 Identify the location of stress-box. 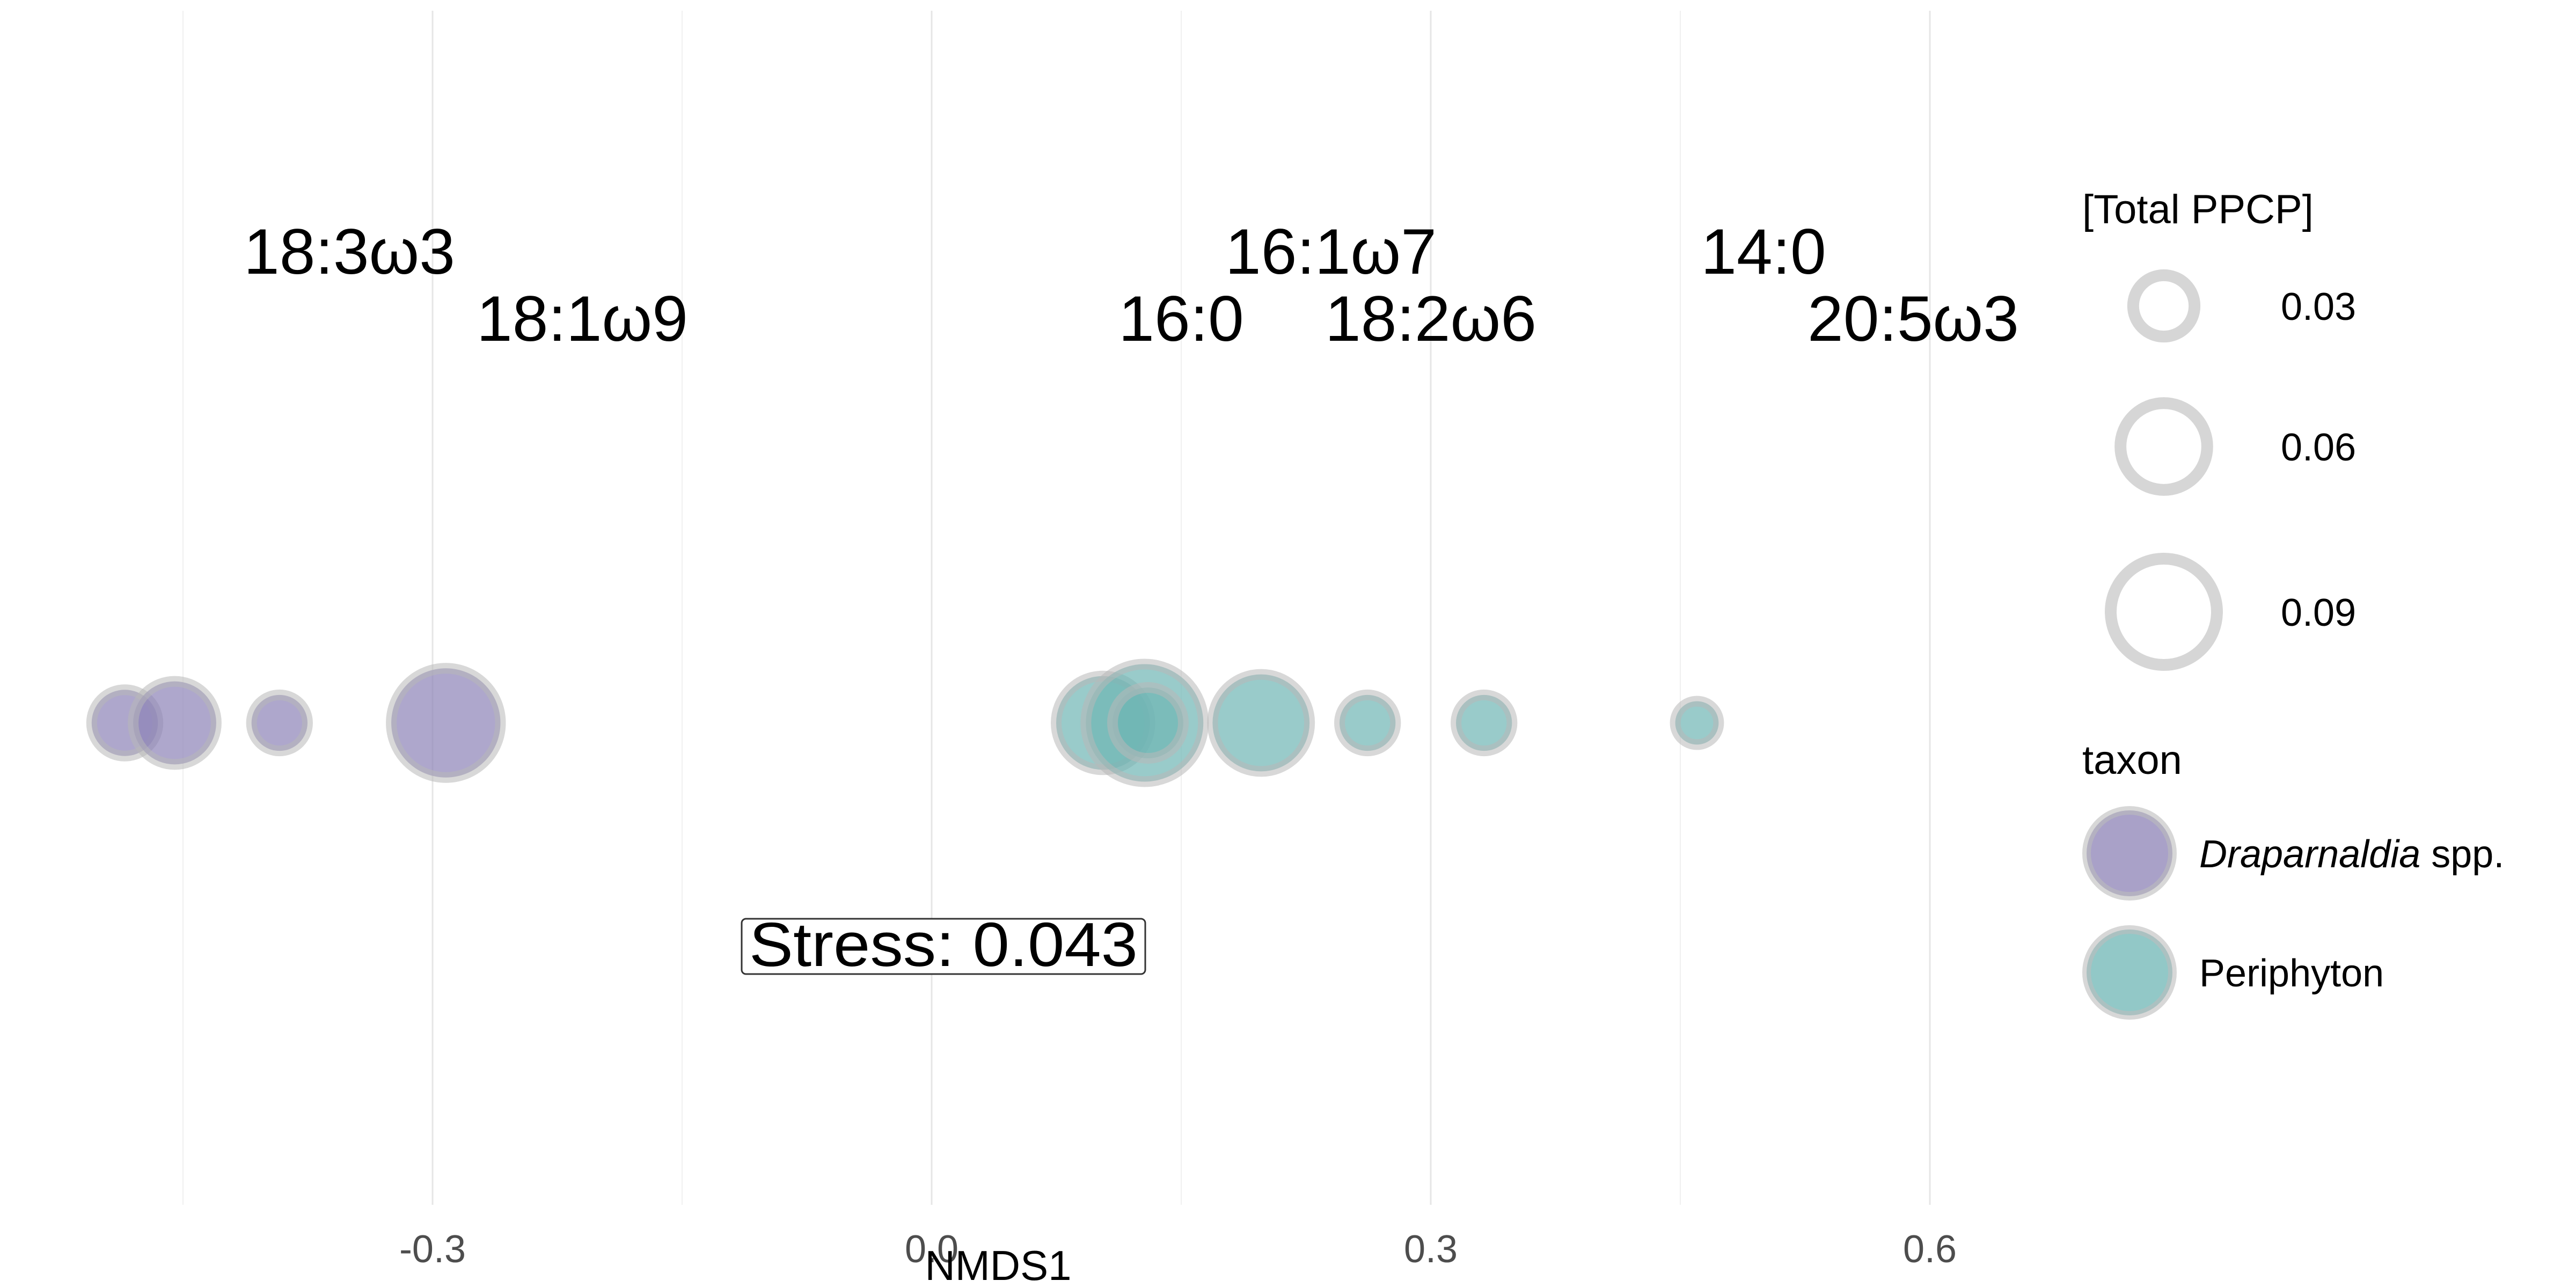
(943, 946).